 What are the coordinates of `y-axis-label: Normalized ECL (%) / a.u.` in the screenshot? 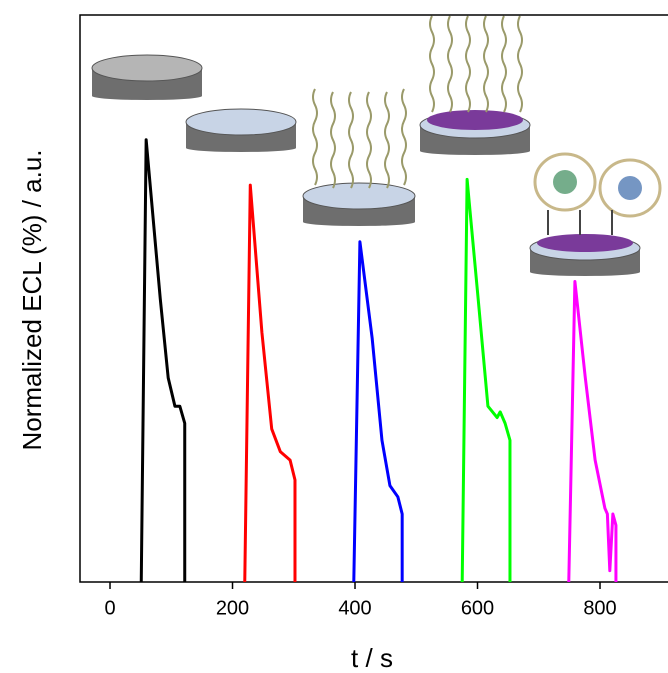 It's located at (32, 299).